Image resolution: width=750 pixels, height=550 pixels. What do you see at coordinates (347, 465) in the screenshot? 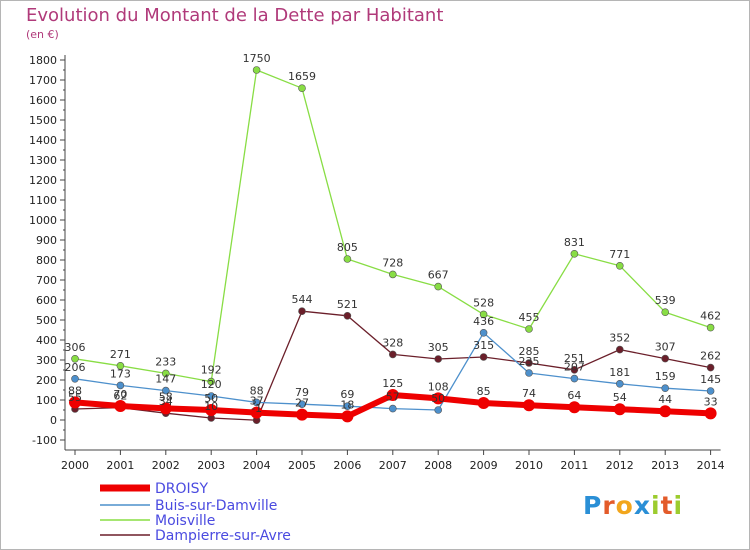
I see `x-tick-label: 2006` at bounding box center [347, 465].